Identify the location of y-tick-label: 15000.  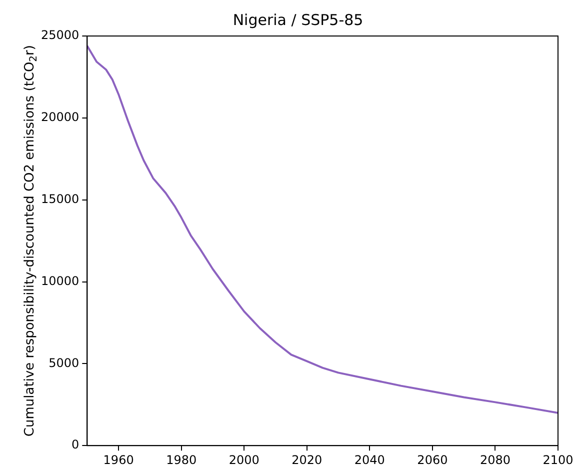
(60, 199).